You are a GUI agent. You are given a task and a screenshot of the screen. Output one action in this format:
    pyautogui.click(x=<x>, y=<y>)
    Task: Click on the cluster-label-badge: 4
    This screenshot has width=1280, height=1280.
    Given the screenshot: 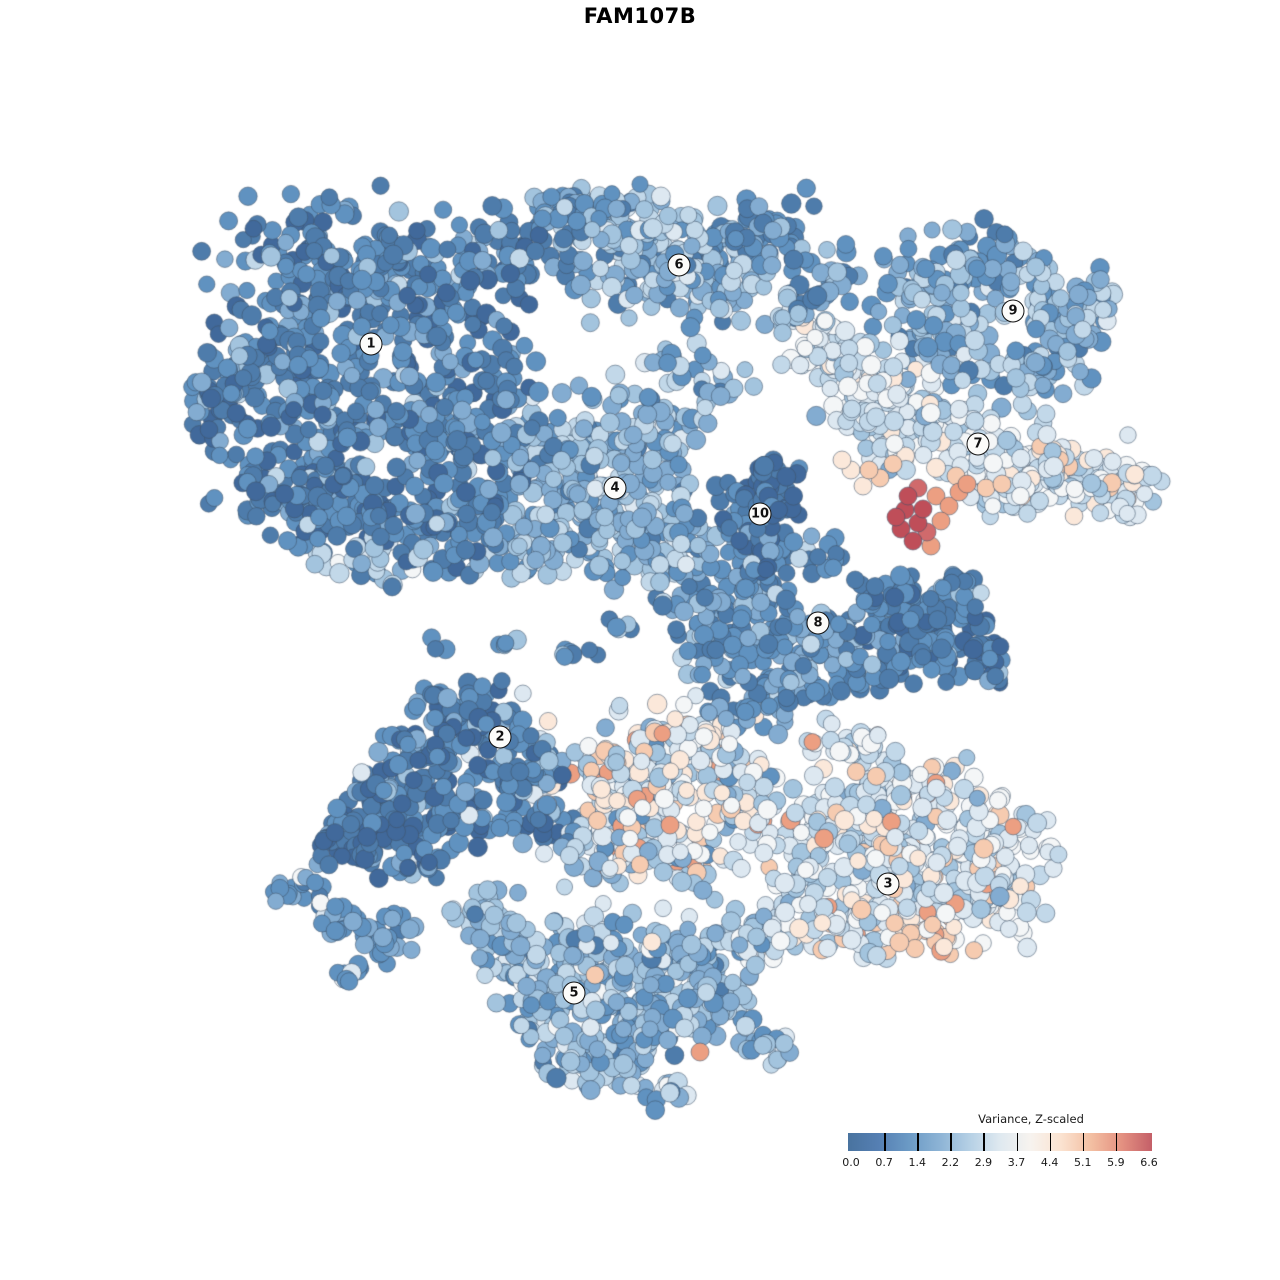 What is the action you would take?
    pyautogui.click(x=615, y=488)
    